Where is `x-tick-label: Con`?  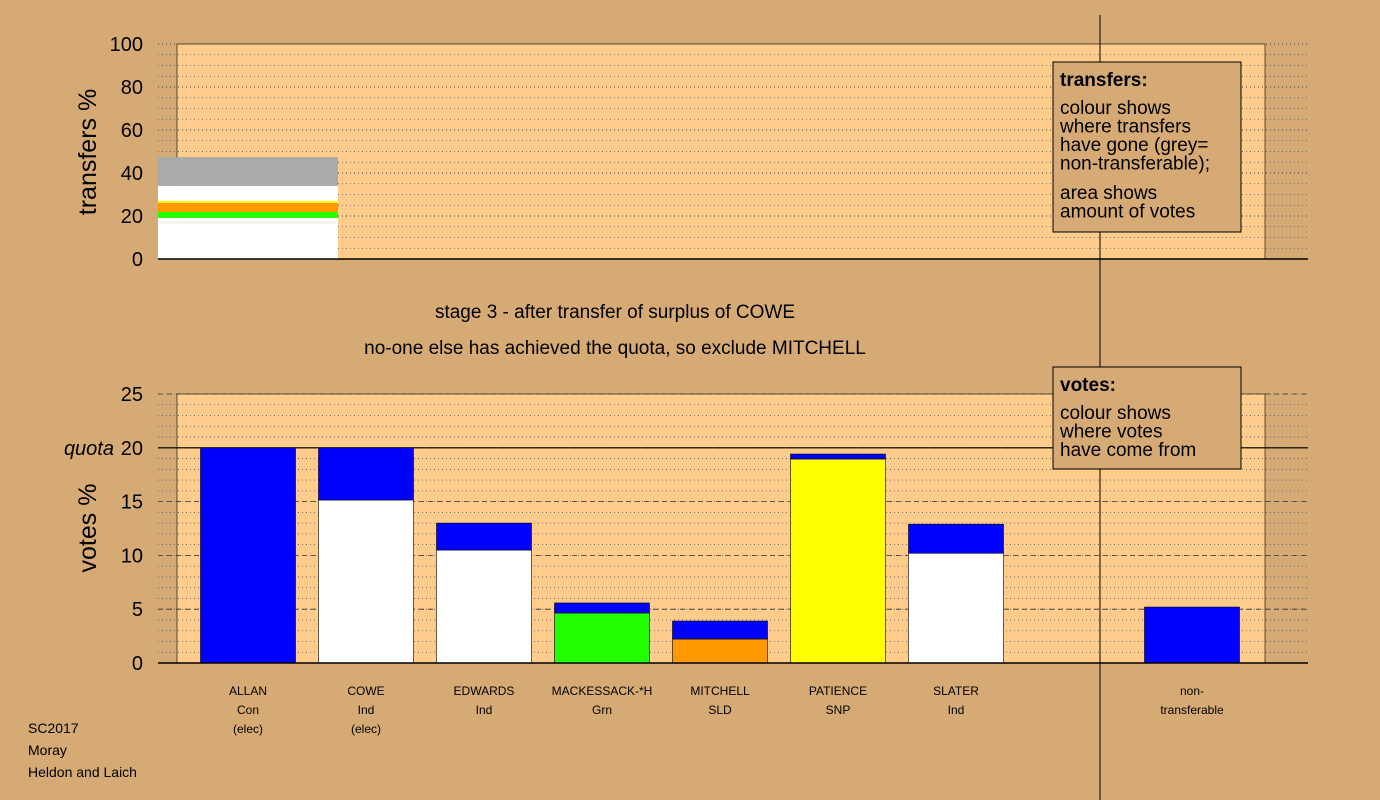 x-tick-label: Con is located at coordinates (248, 710).